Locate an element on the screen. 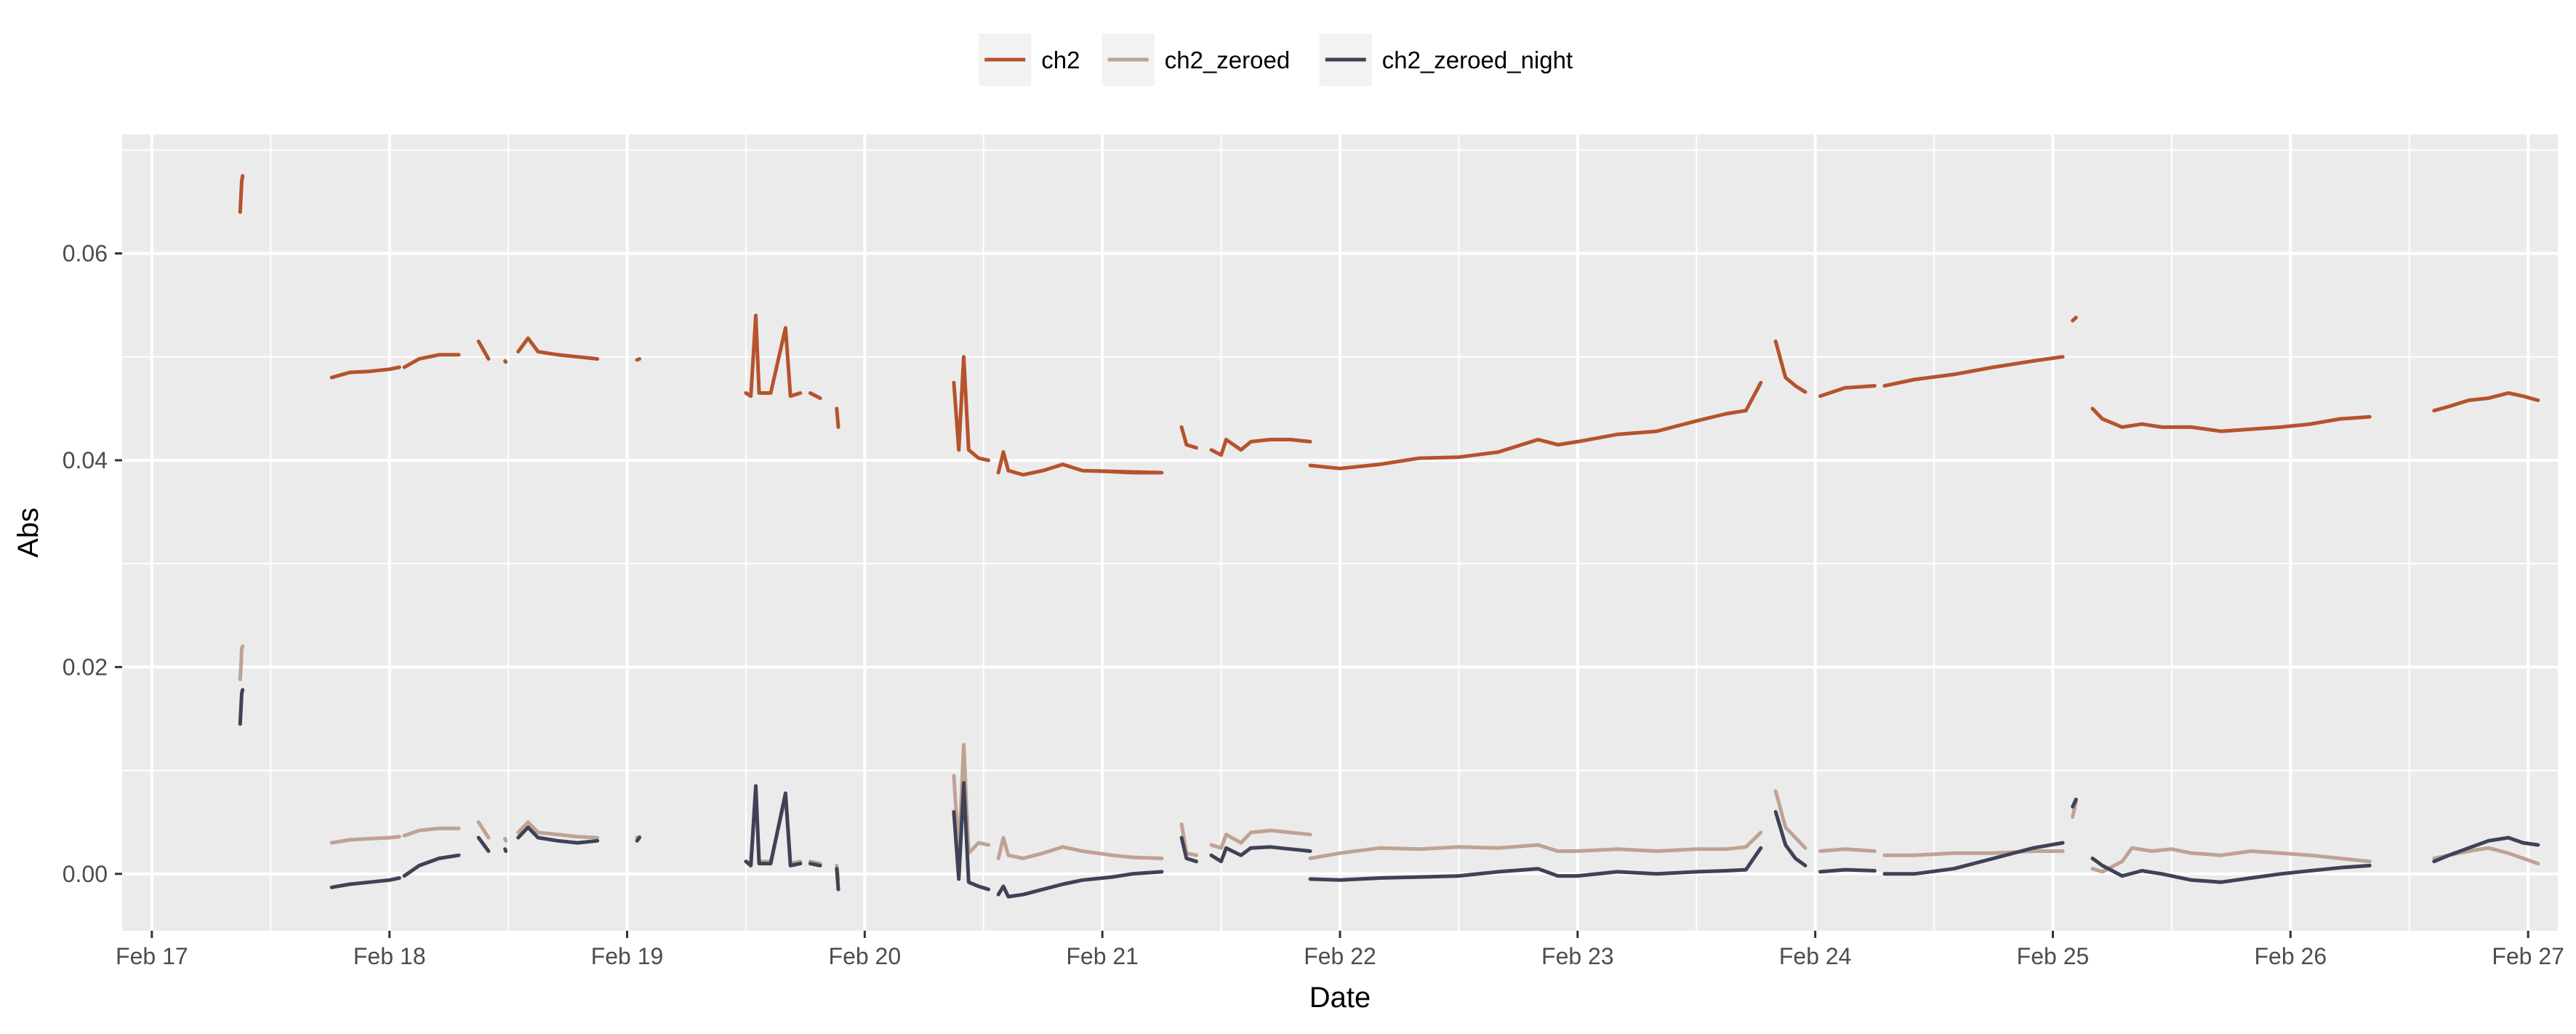  y-tick-label: 0.04 is located at coordinates (86, 460).